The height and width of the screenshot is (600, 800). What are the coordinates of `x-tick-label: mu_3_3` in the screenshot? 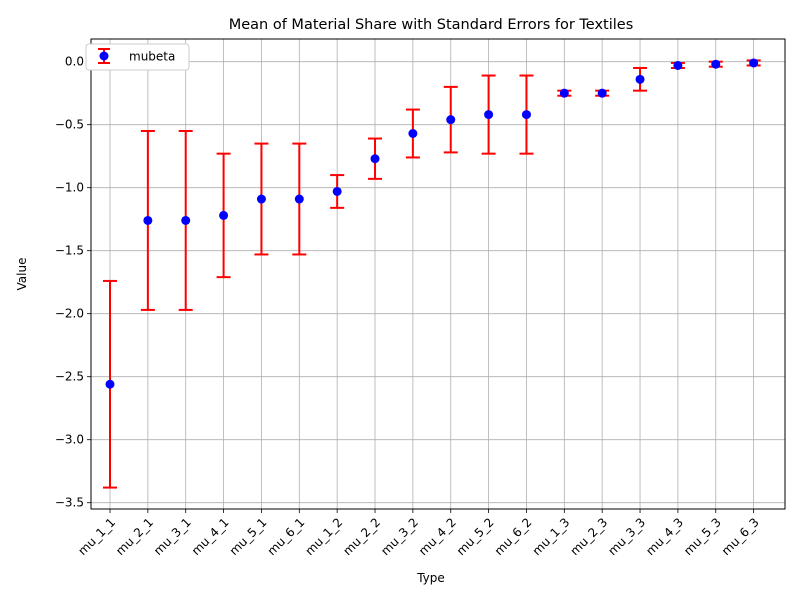 It's located at (626, 536).